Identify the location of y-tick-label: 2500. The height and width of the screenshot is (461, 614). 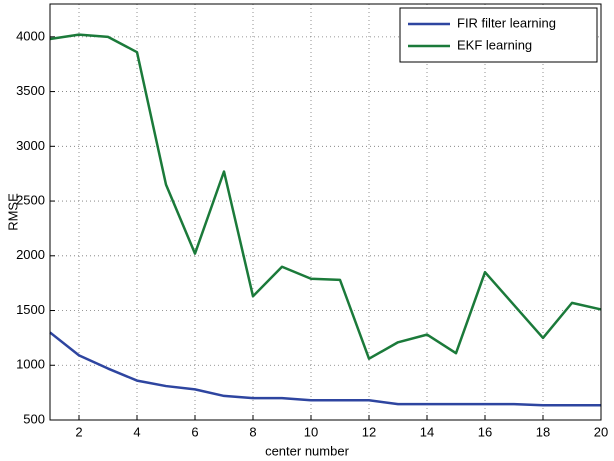
(30, 199).